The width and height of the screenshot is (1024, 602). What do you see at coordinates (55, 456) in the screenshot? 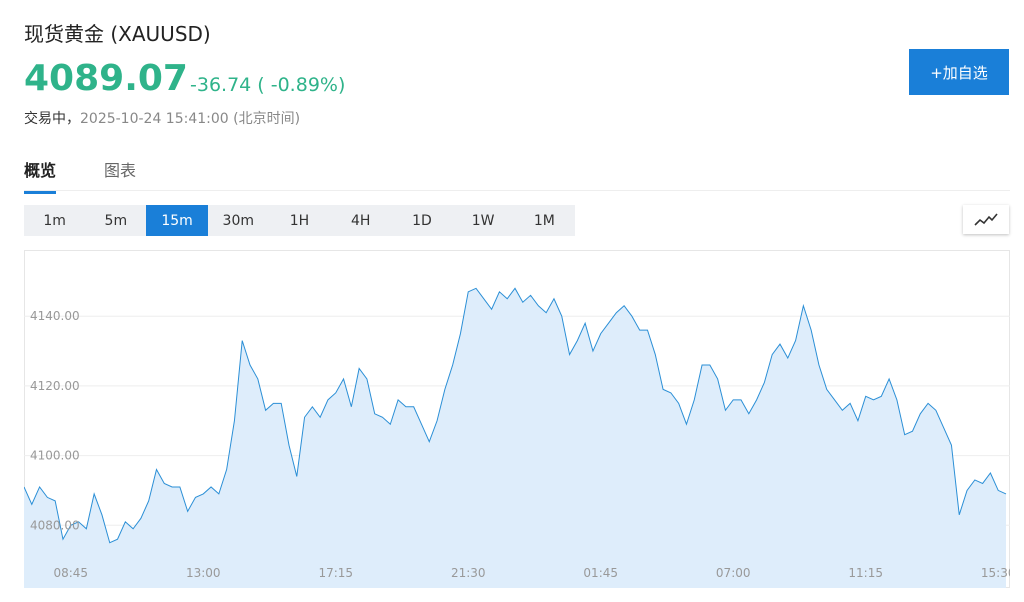
I see `y-tick-label: 4100.00` at bounding box center [55, 456].